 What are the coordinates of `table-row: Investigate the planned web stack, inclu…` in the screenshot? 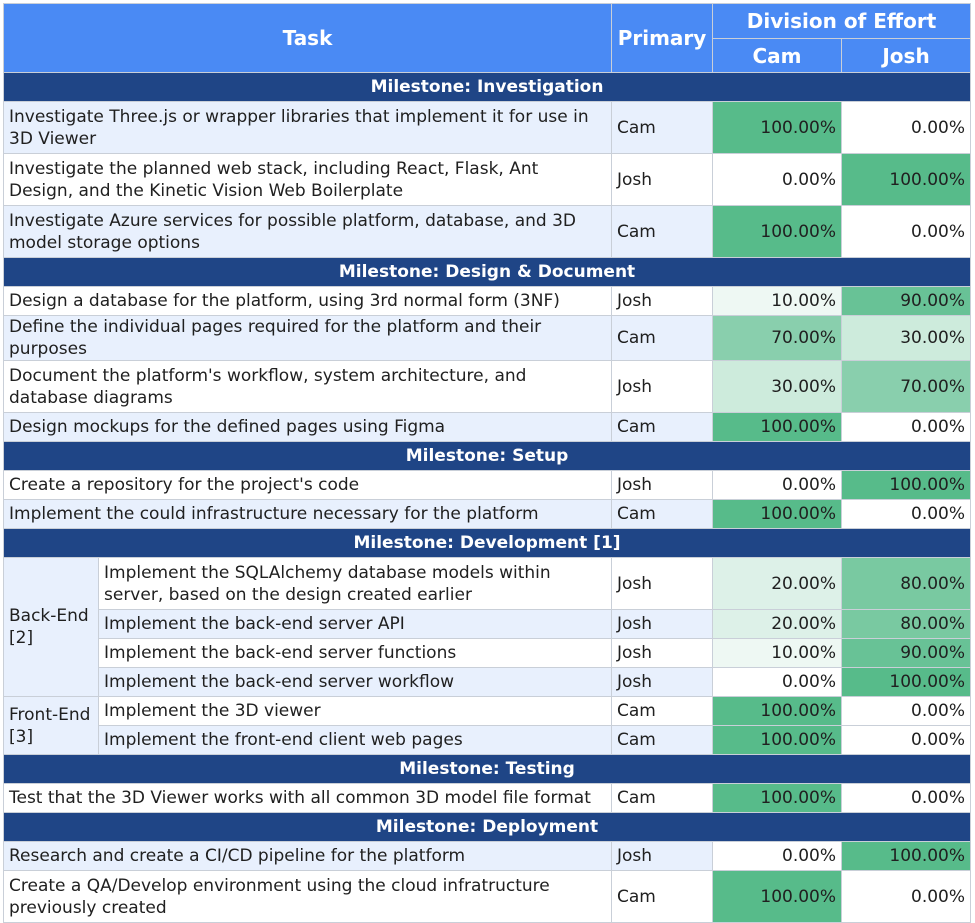 It's located at (487, 179).